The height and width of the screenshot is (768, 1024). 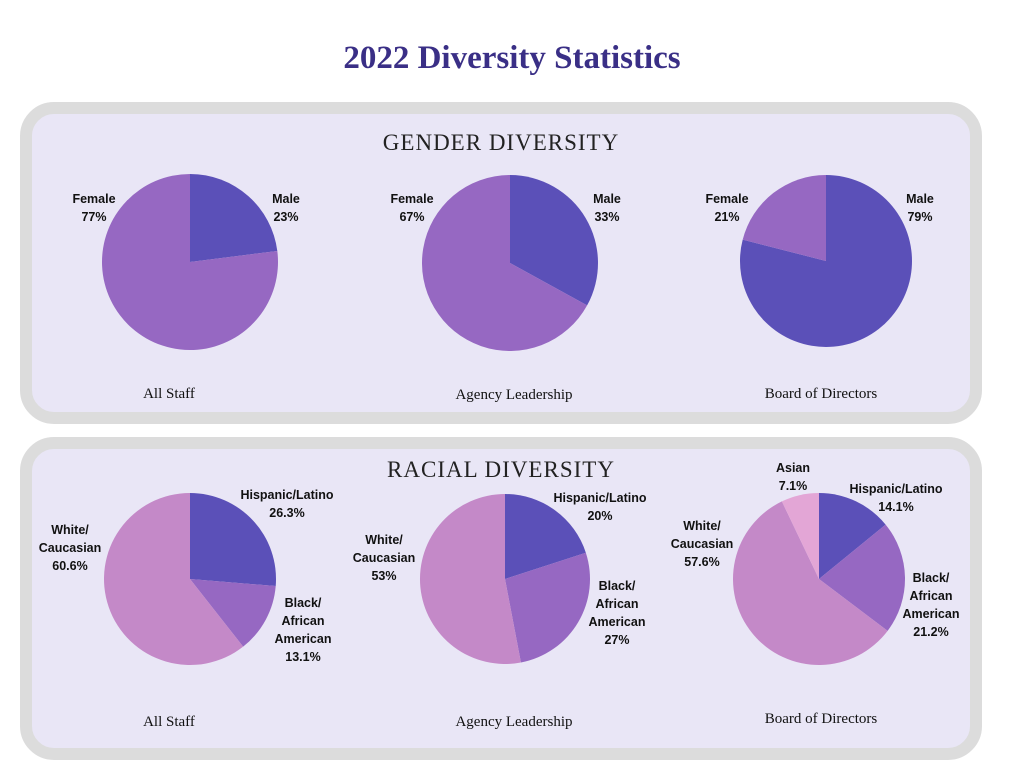 I want to click on gender-diversity-heading: GENDER DIVERSITY, so click(x=501, y=142).